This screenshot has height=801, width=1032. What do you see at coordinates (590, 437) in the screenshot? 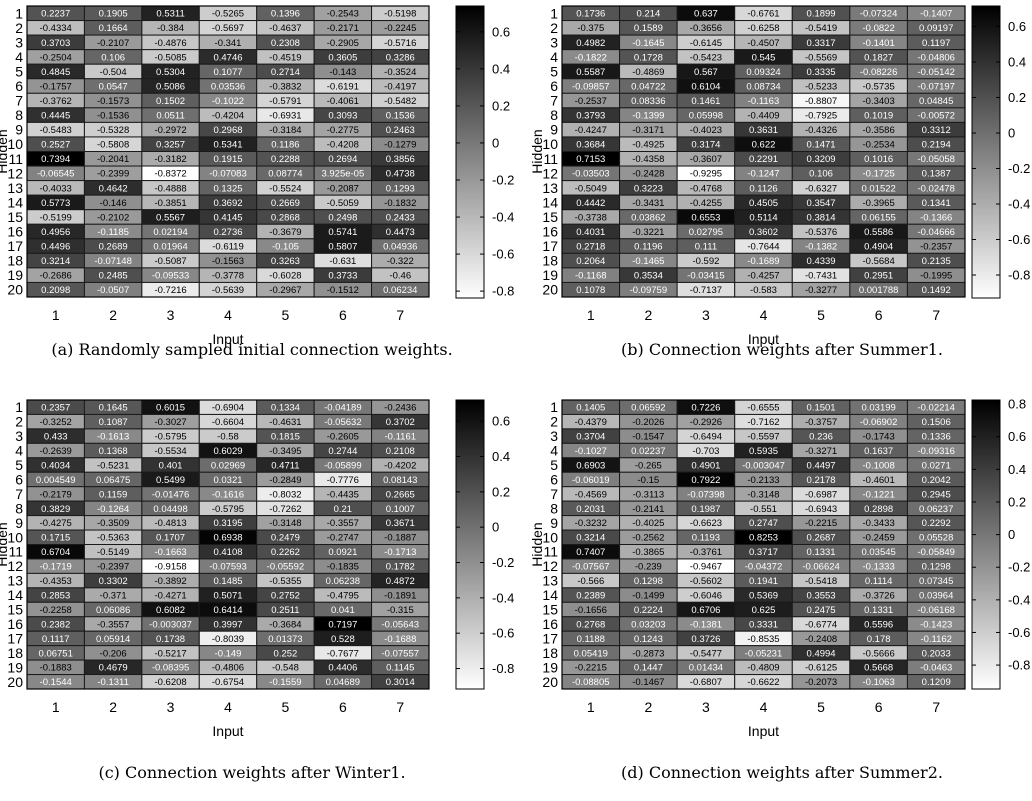
I see `cell-value-label: 0.3704` at bounding box center [590, 437].